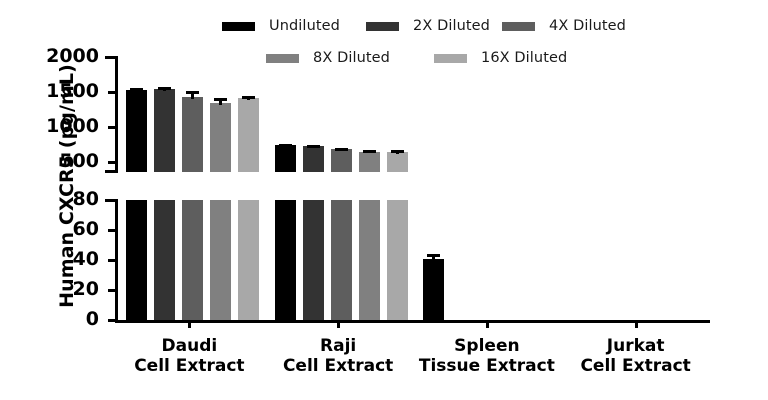  What do you see at coordinates (369, 152) in the screenshot?
I see `bar-raji-cell-extract-8x-diluted-errorbar-cap` at bounding box center [369, 152].